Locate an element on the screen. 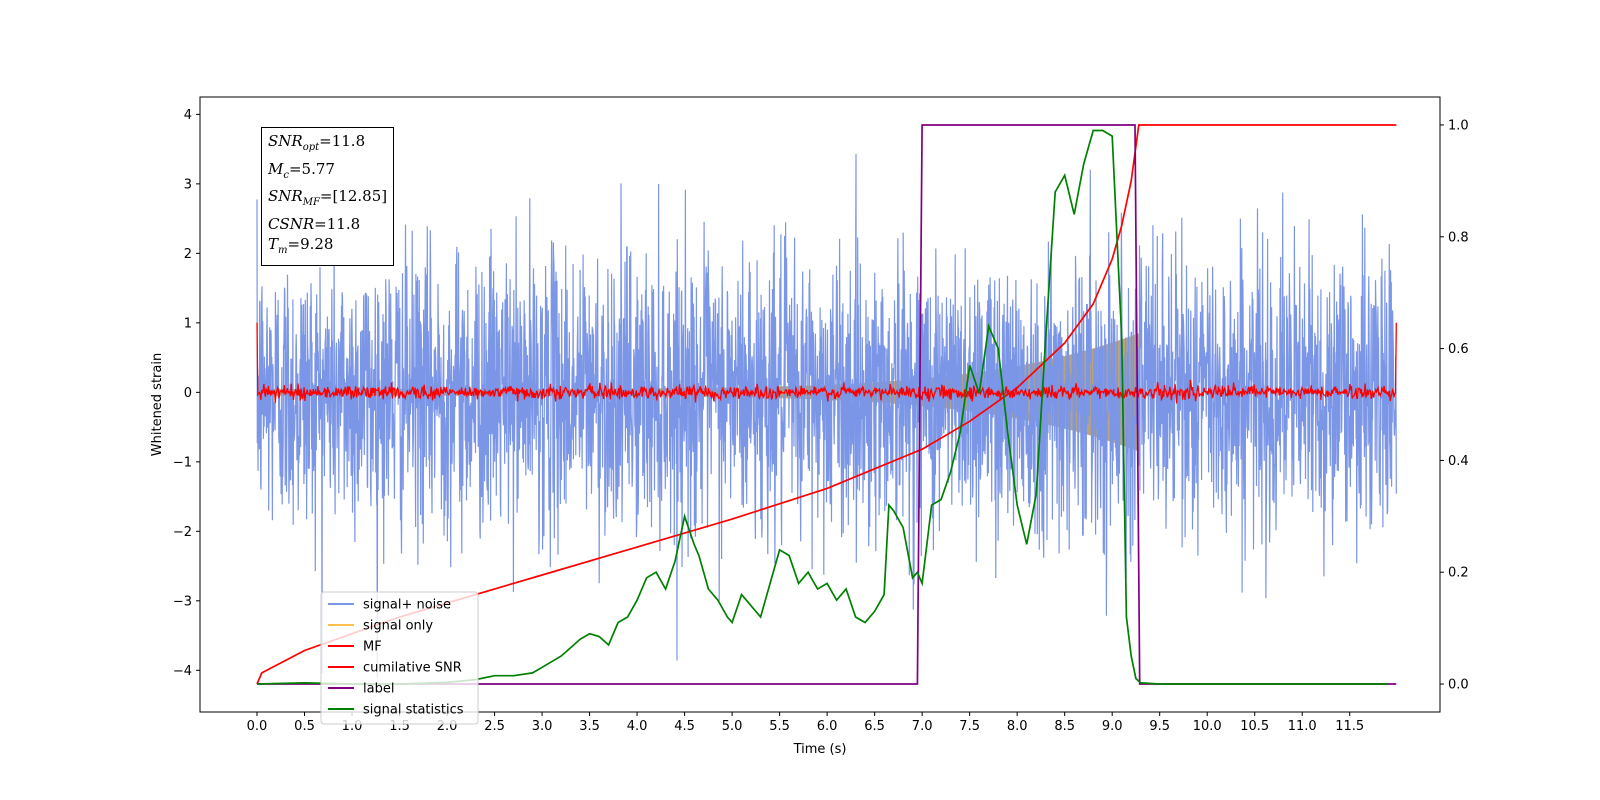 This screenshot has height=800, width=1600. y-tick-label: 4 is located at coordinates (188, 115).